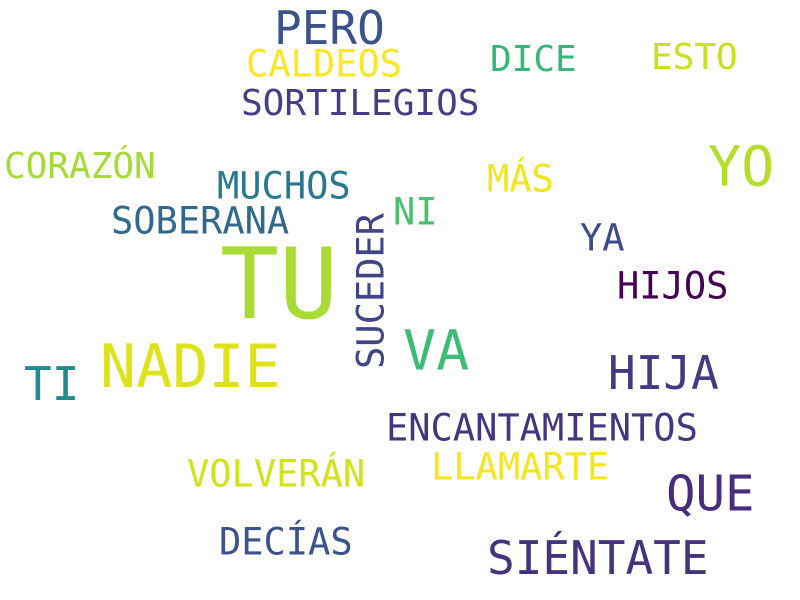 The height and width of the screenshot is (600, 800). What do you see at coordinates (542, 428) in the screenshot?
I see `word-encantamientos: ENCANTAMIENTOS` at bounding box center [542, 428].